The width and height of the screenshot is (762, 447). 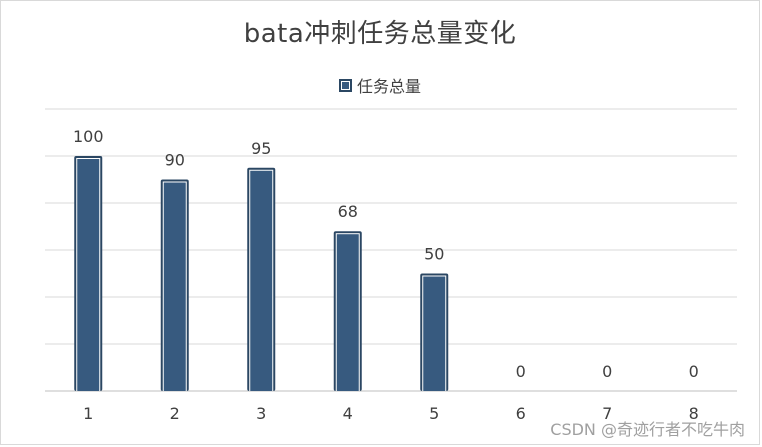 What do you see at coordinates (345, 85) in the screenshot?
I see `legend-swatch` at bounding box center [345, 85].